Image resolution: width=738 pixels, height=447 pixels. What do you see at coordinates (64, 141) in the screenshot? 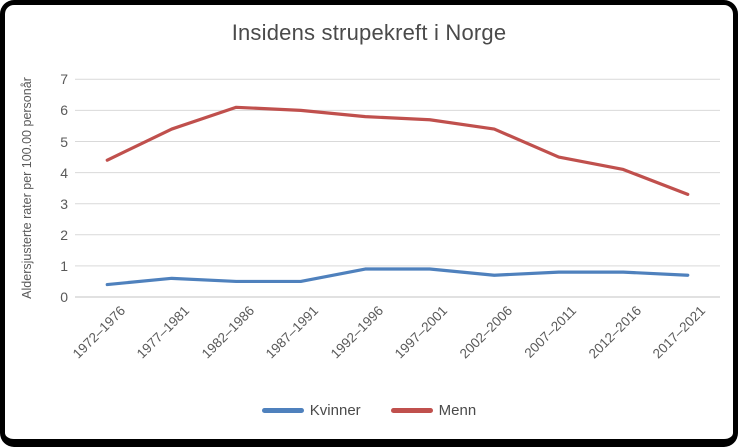
I see `y-tick-label-5: 5` at bounding box center [64, 141].